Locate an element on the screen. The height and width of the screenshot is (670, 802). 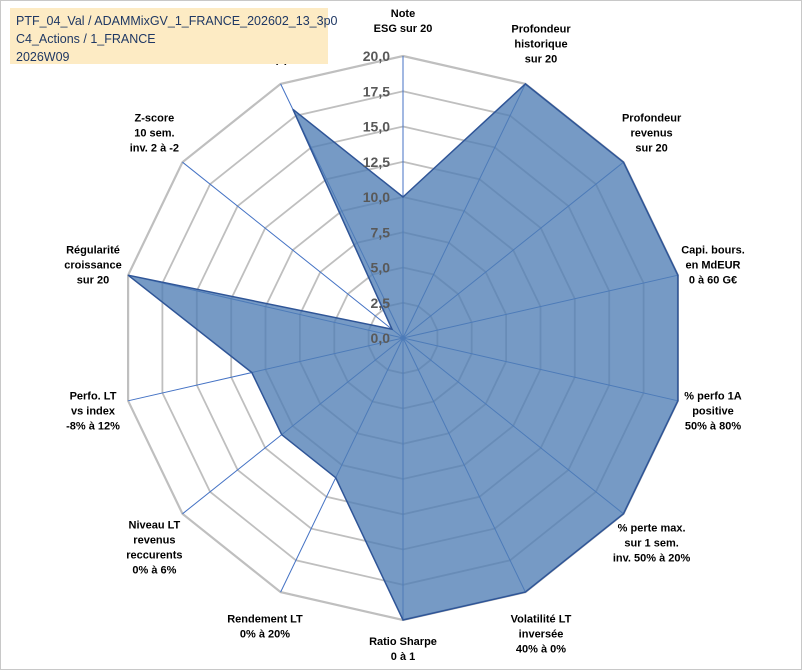
axis-label: Niveau LT revenus reccurents 0% à 6% is located at coordinates (154, 548).